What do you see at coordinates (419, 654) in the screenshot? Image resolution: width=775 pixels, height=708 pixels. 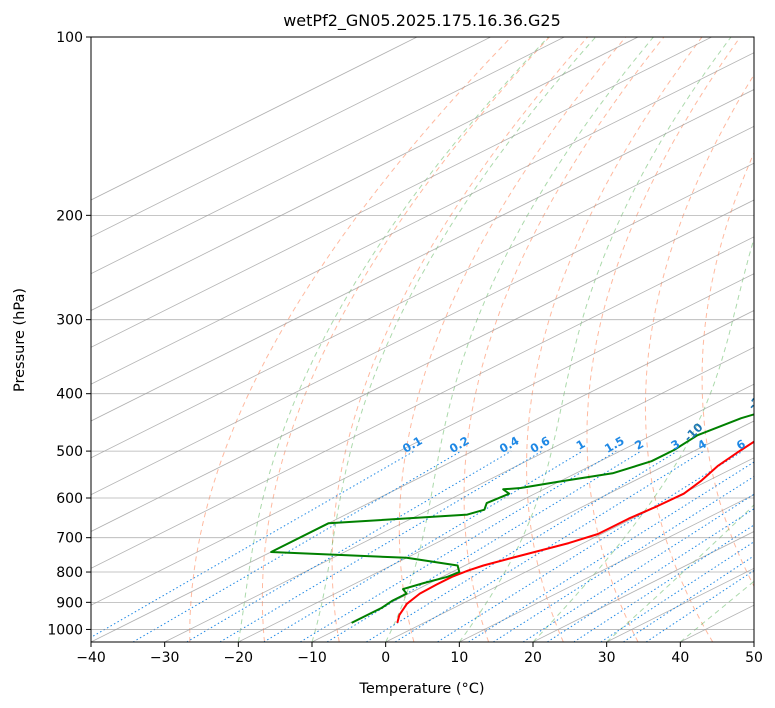 I see `x-axis: −40 −30 −20 −10 0 10 20 30 40 50` at bounding box center [419, 654].